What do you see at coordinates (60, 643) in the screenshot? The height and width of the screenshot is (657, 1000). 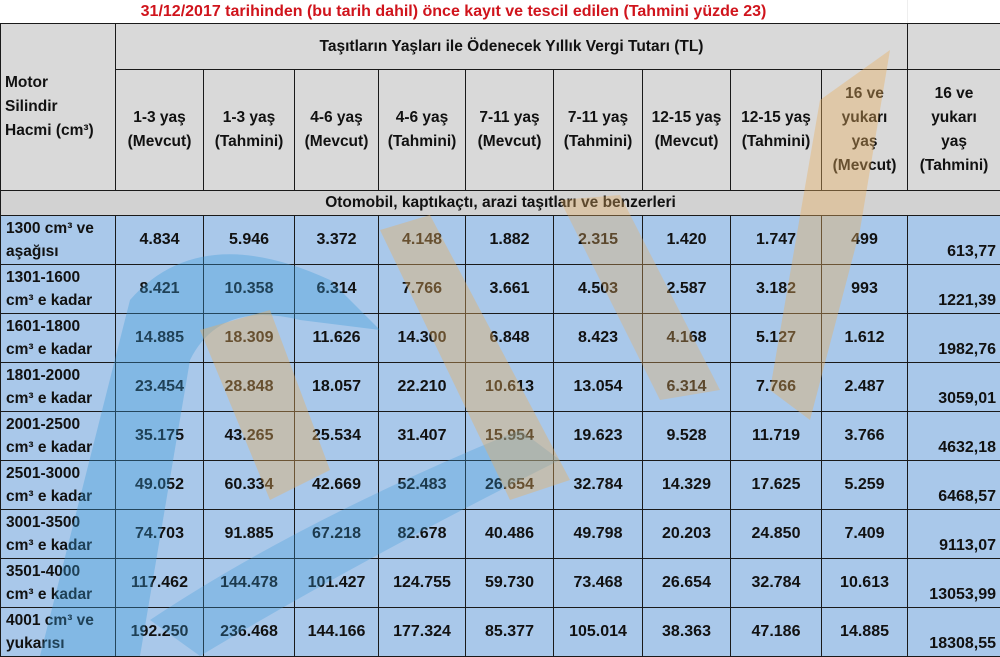 I see `row-label-line: yukarısı` at bounding box center [60, 643].